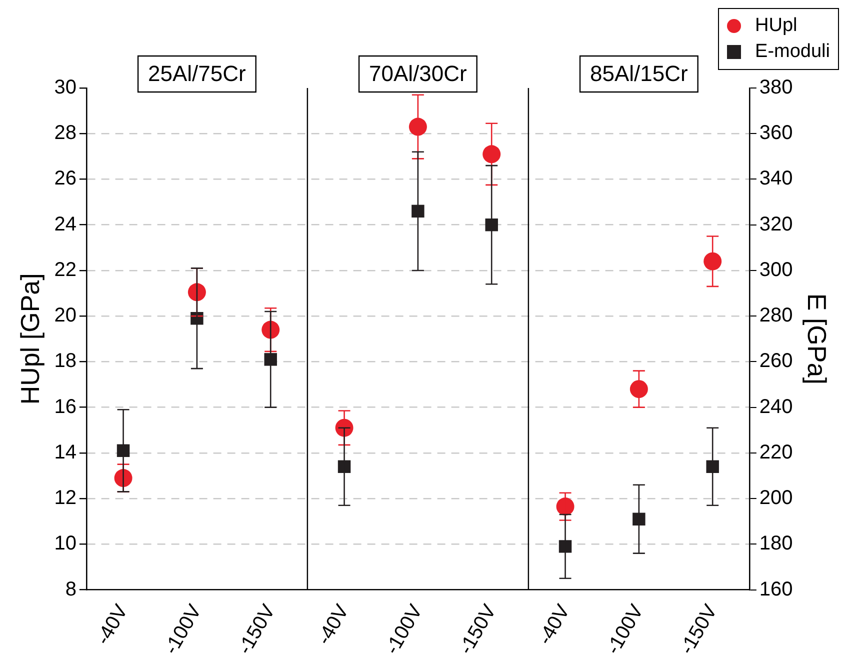 The image size is (847, 670). I want to click on y2-tick-label: 320, so click(776, 224).